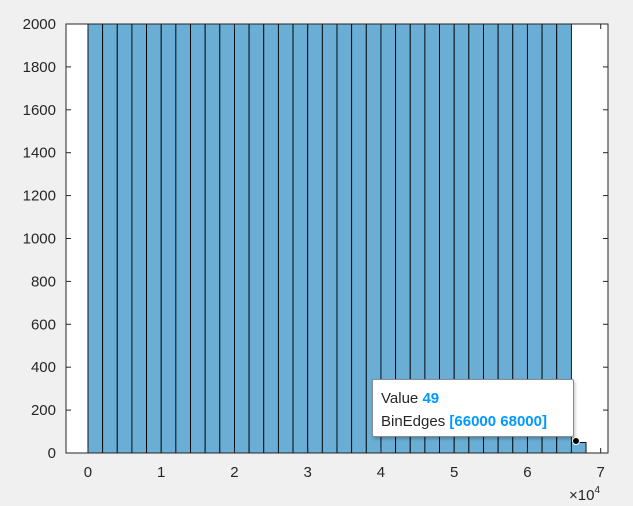  I want to click on x-tick-label: 2, so click(234, 472).